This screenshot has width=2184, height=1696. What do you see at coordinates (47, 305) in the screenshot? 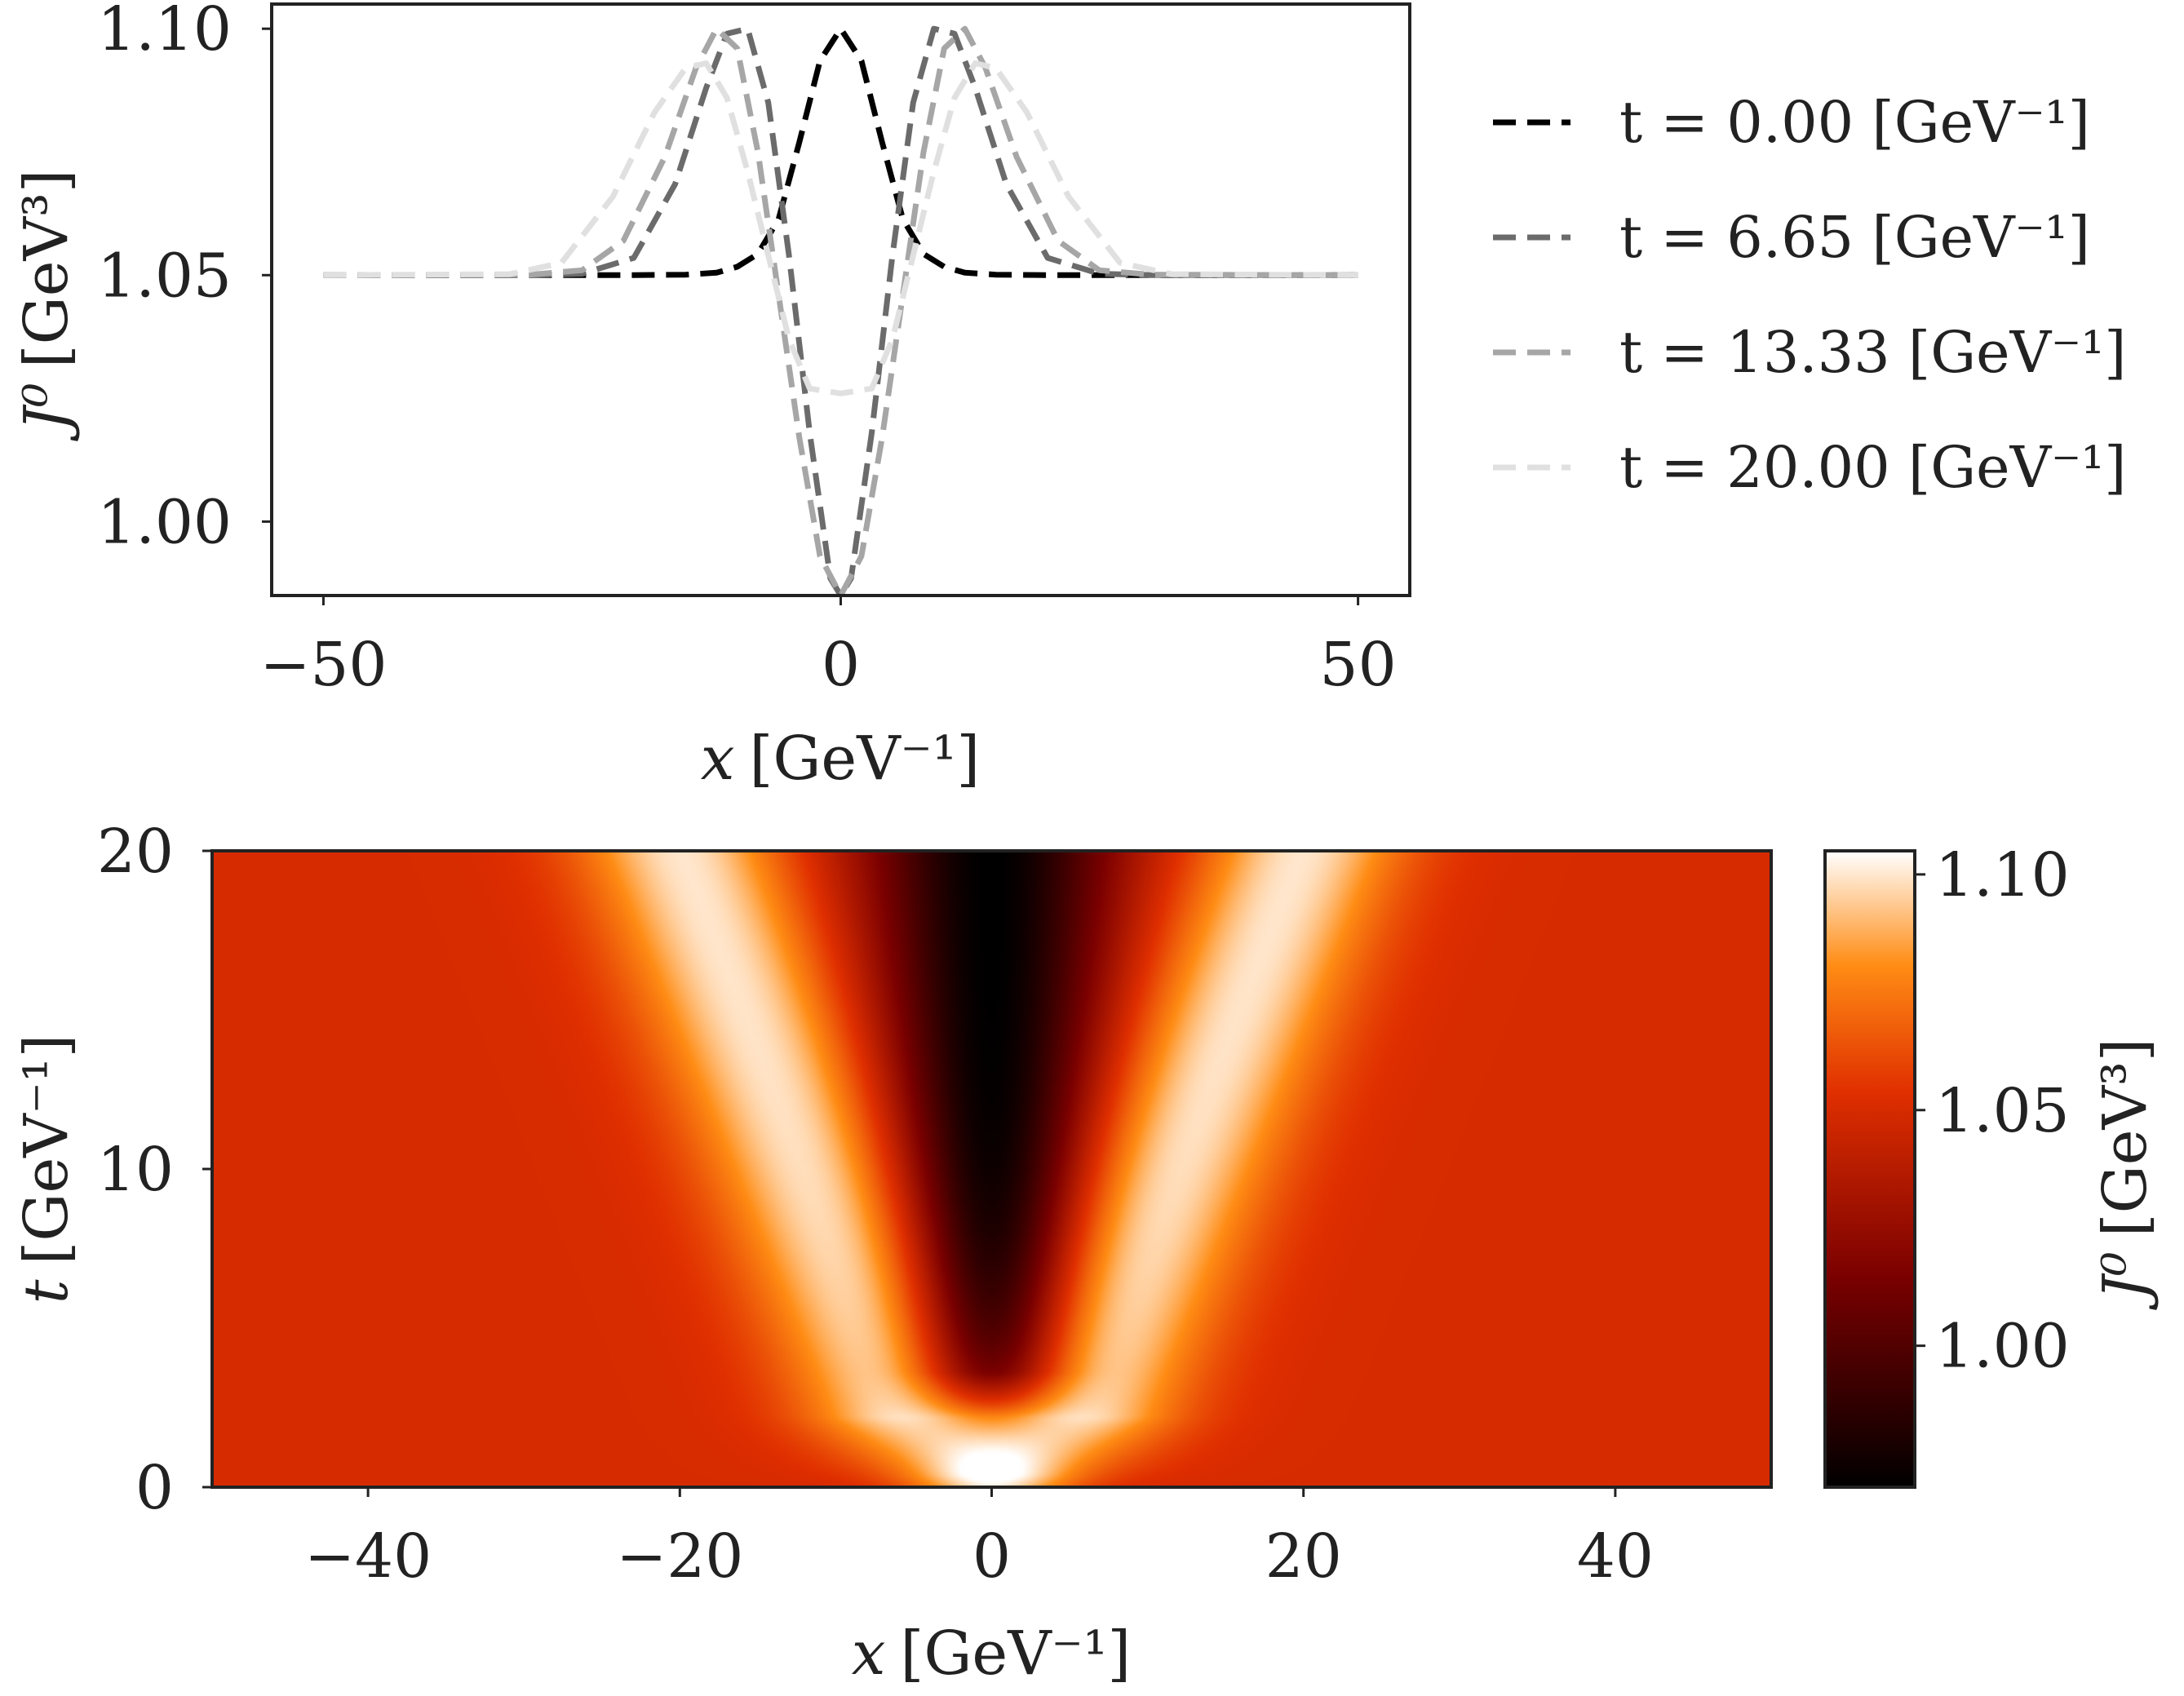
I see `line-plot-y-label: J⁰[GeV³]` at bounding box center [47, 305].